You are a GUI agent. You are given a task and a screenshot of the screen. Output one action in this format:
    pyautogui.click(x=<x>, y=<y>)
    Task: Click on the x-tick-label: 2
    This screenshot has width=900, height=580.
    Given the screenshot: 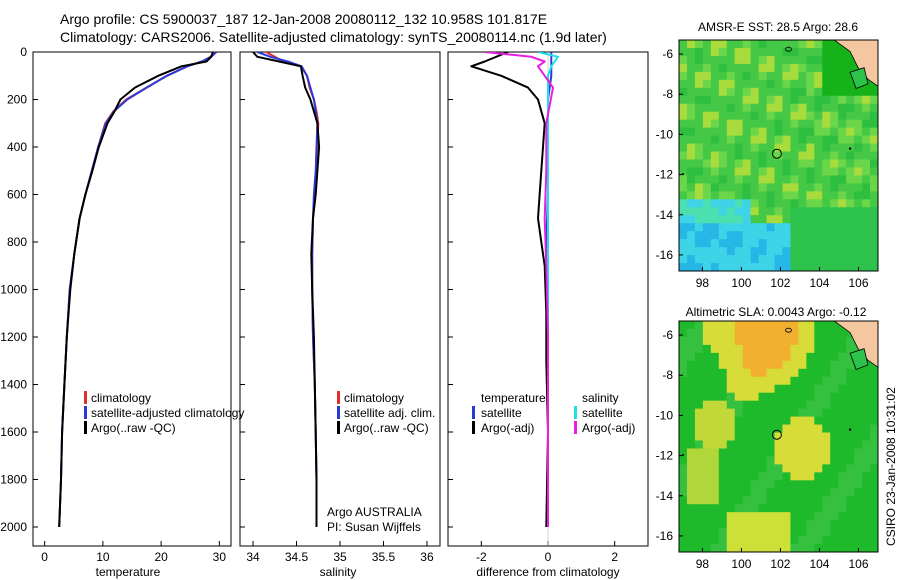 What is the action you would take?
    pyautogui.click(x=614, y=557)
    